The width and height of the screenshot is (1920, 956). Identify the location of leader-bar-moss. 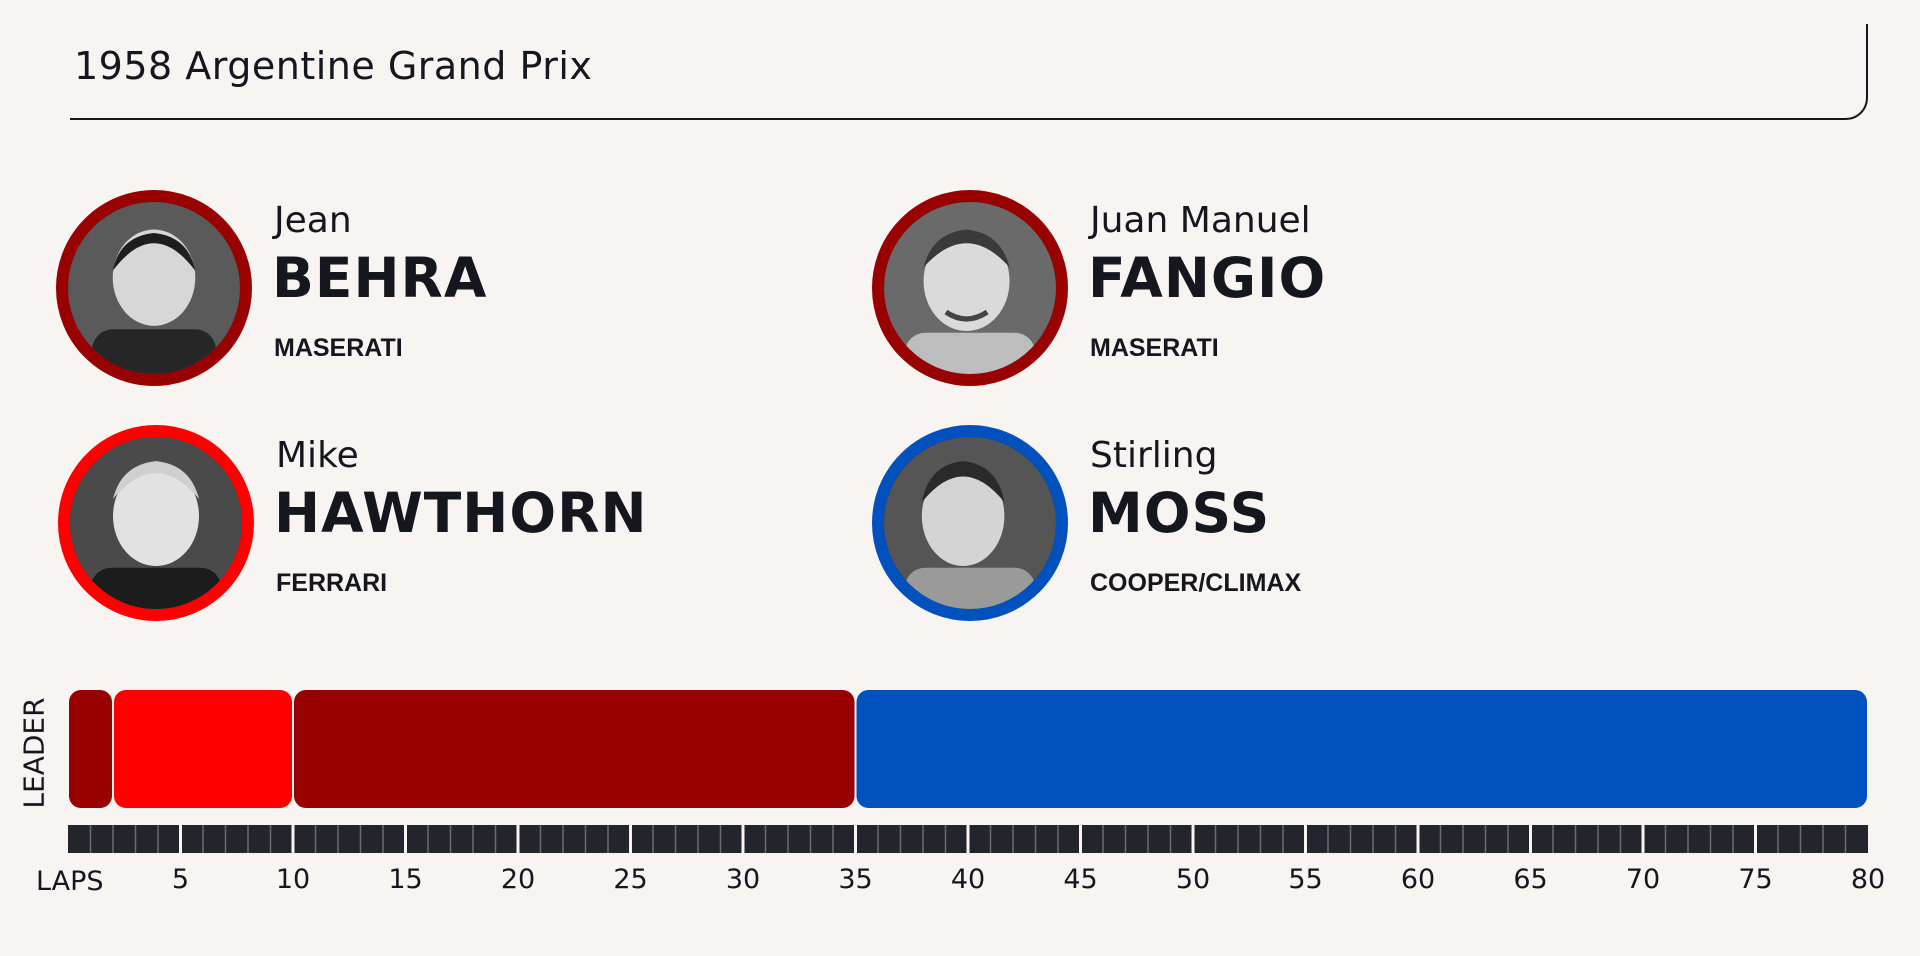
(1361, 749).